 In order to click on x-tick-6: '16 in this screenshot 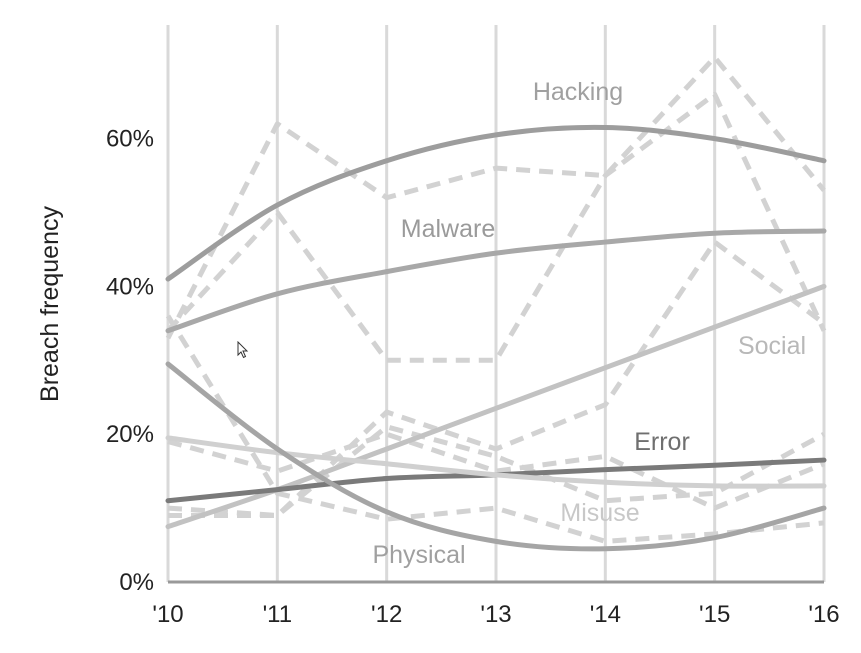, I will do `click(823, 614)`.